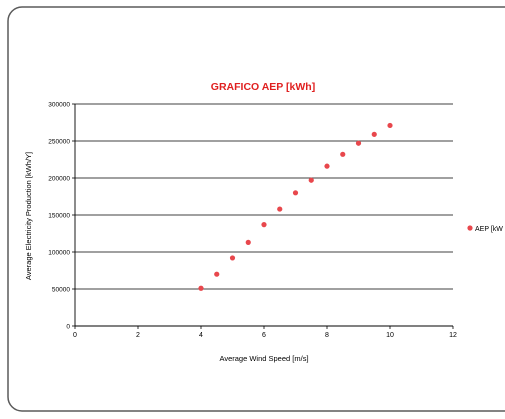  I want to click on x-tick-label: 0, so click(75, 335).